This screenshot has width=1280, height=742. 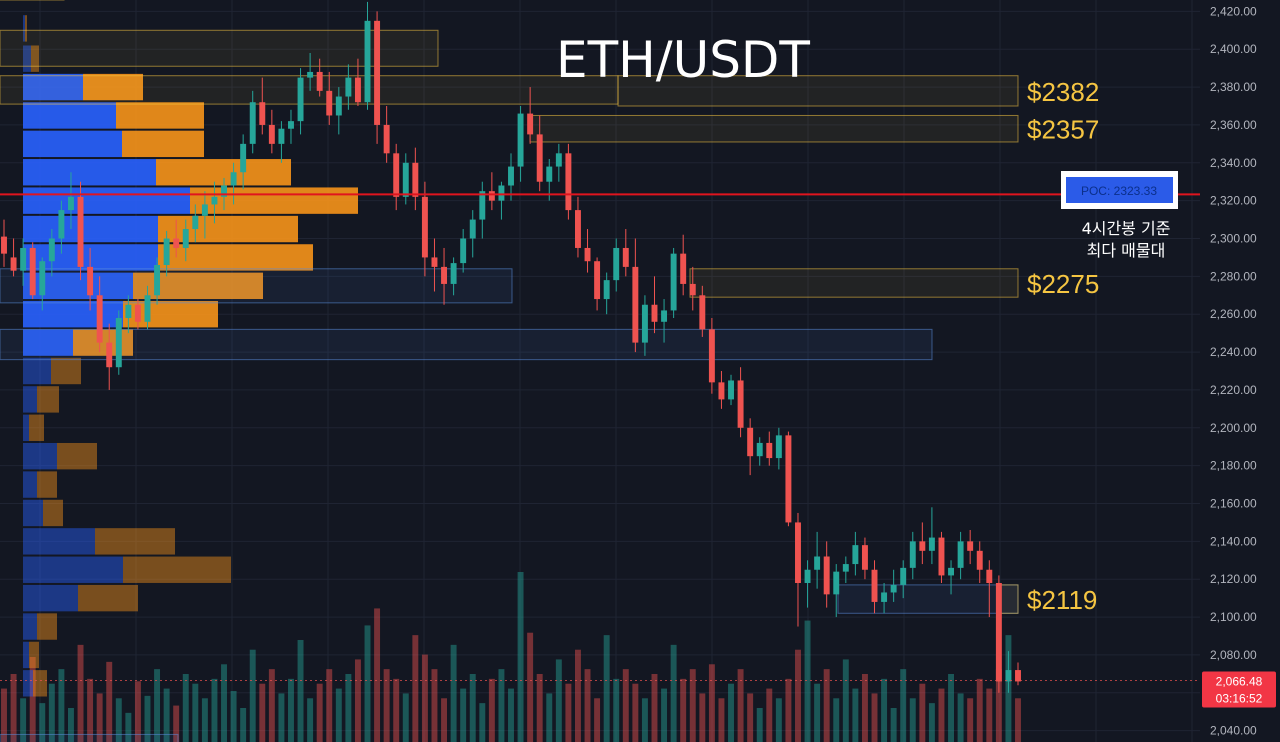 I want to click on axis-tick-label: 2,040.00, so click(x=1233, y=731).